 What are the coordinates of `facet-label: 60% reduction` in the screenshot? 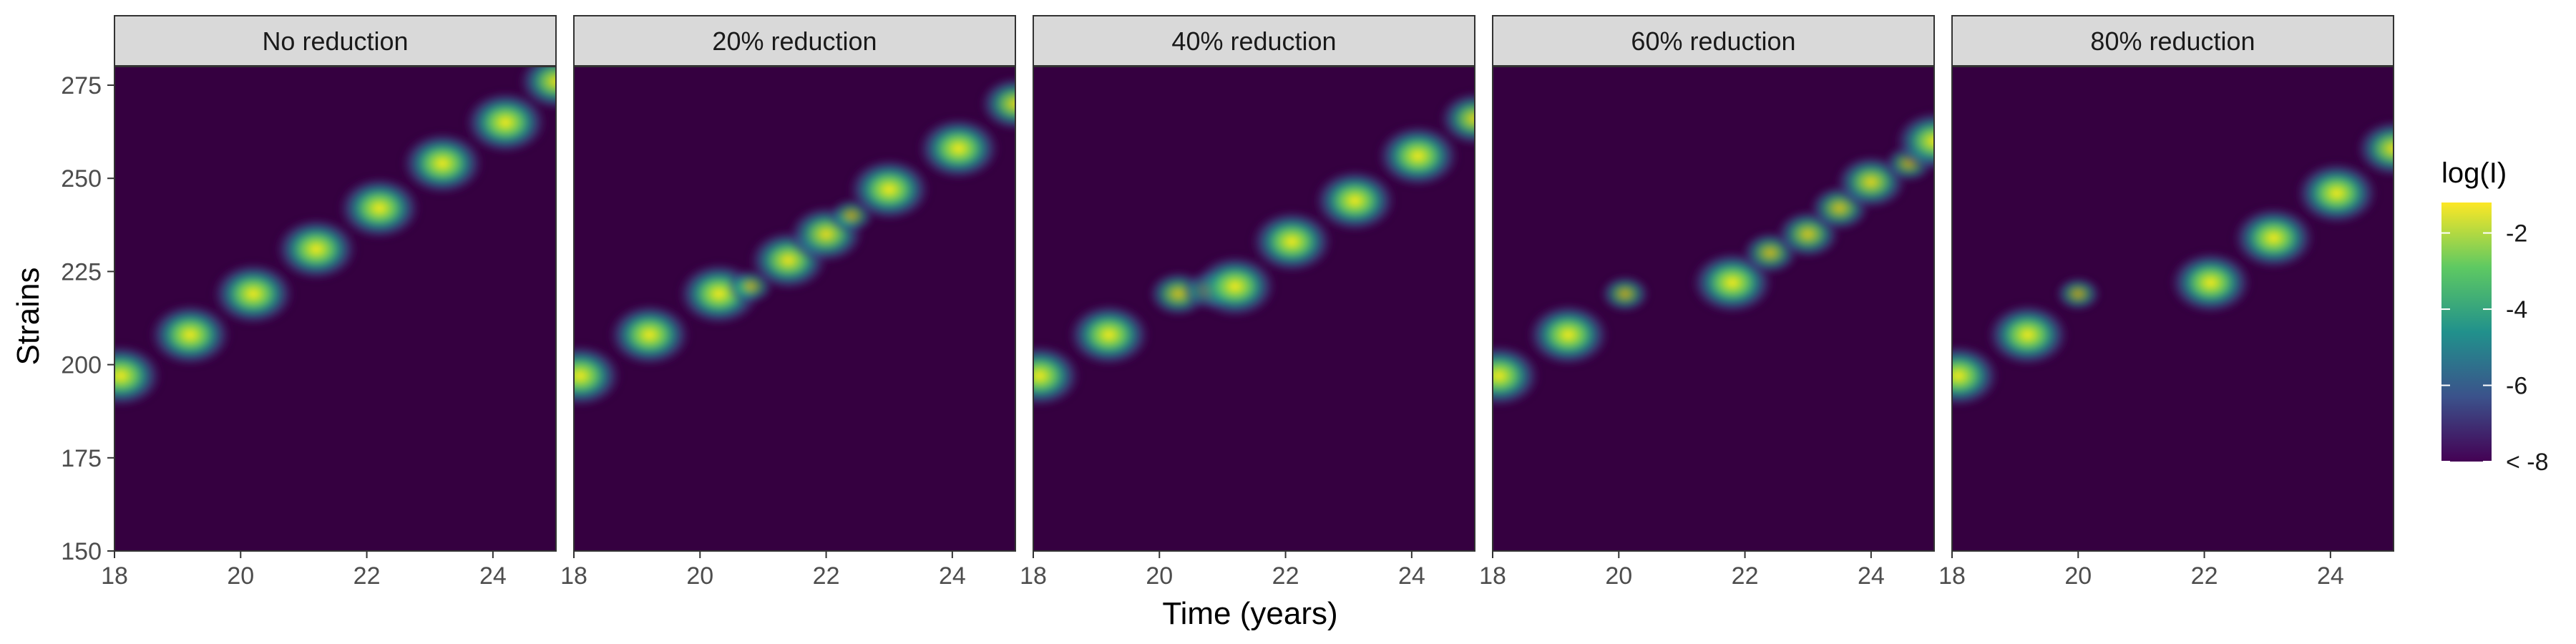 It's located at (1713, 41).